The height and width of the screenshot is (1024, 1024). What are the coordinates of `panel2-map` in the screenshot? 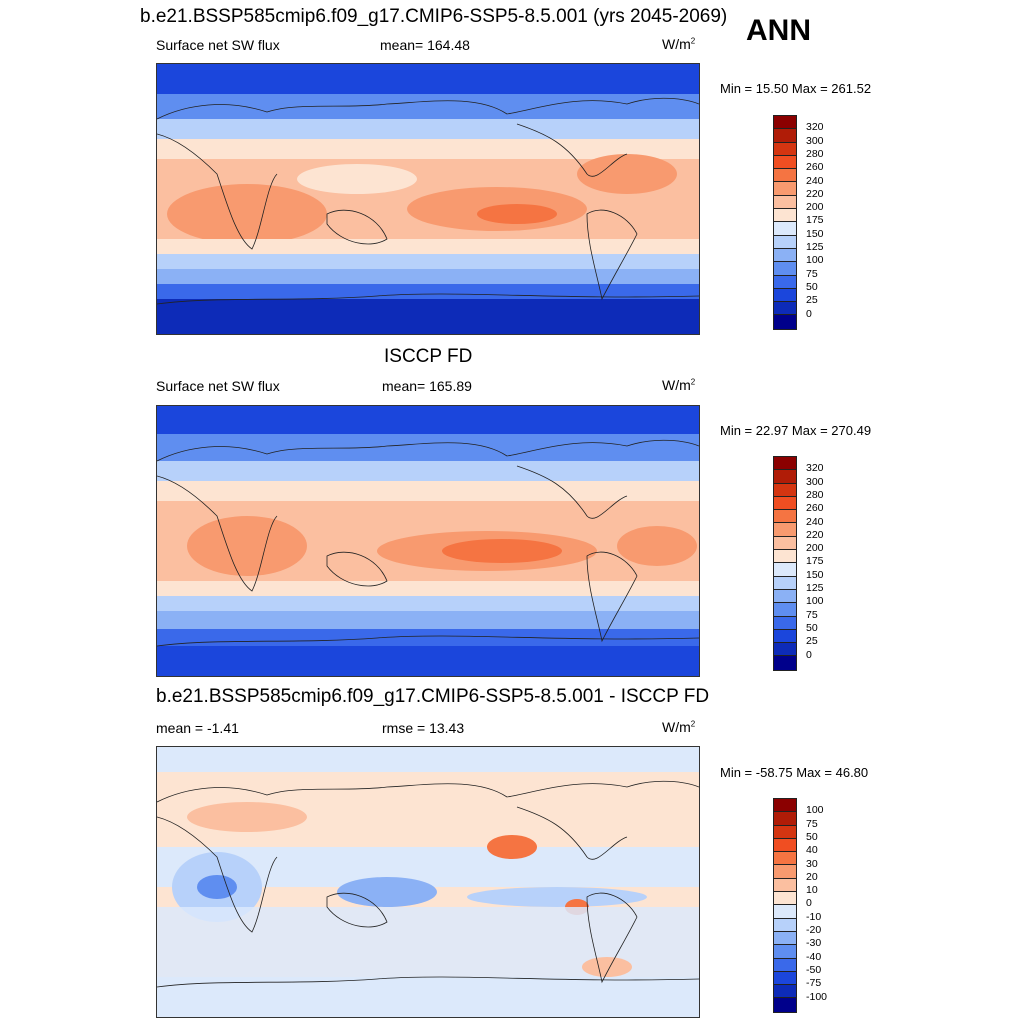 It's located at (428, 541).